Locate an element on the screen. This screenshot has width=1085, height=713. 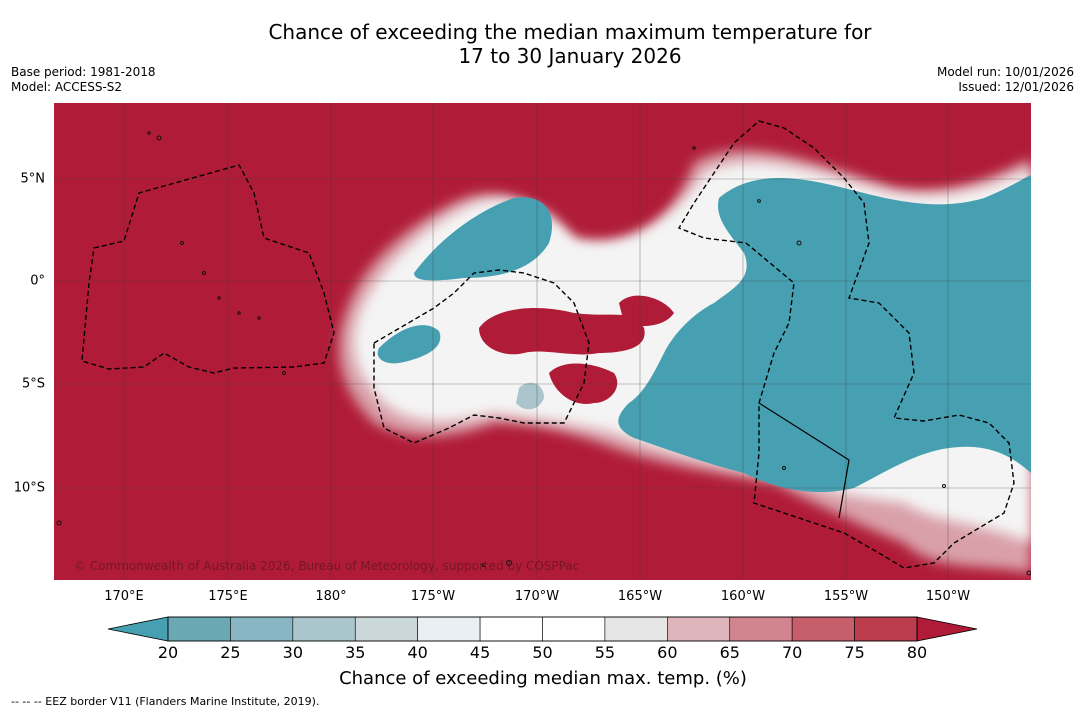
lat-label-0: 0° is located at coordinates (37, 281).